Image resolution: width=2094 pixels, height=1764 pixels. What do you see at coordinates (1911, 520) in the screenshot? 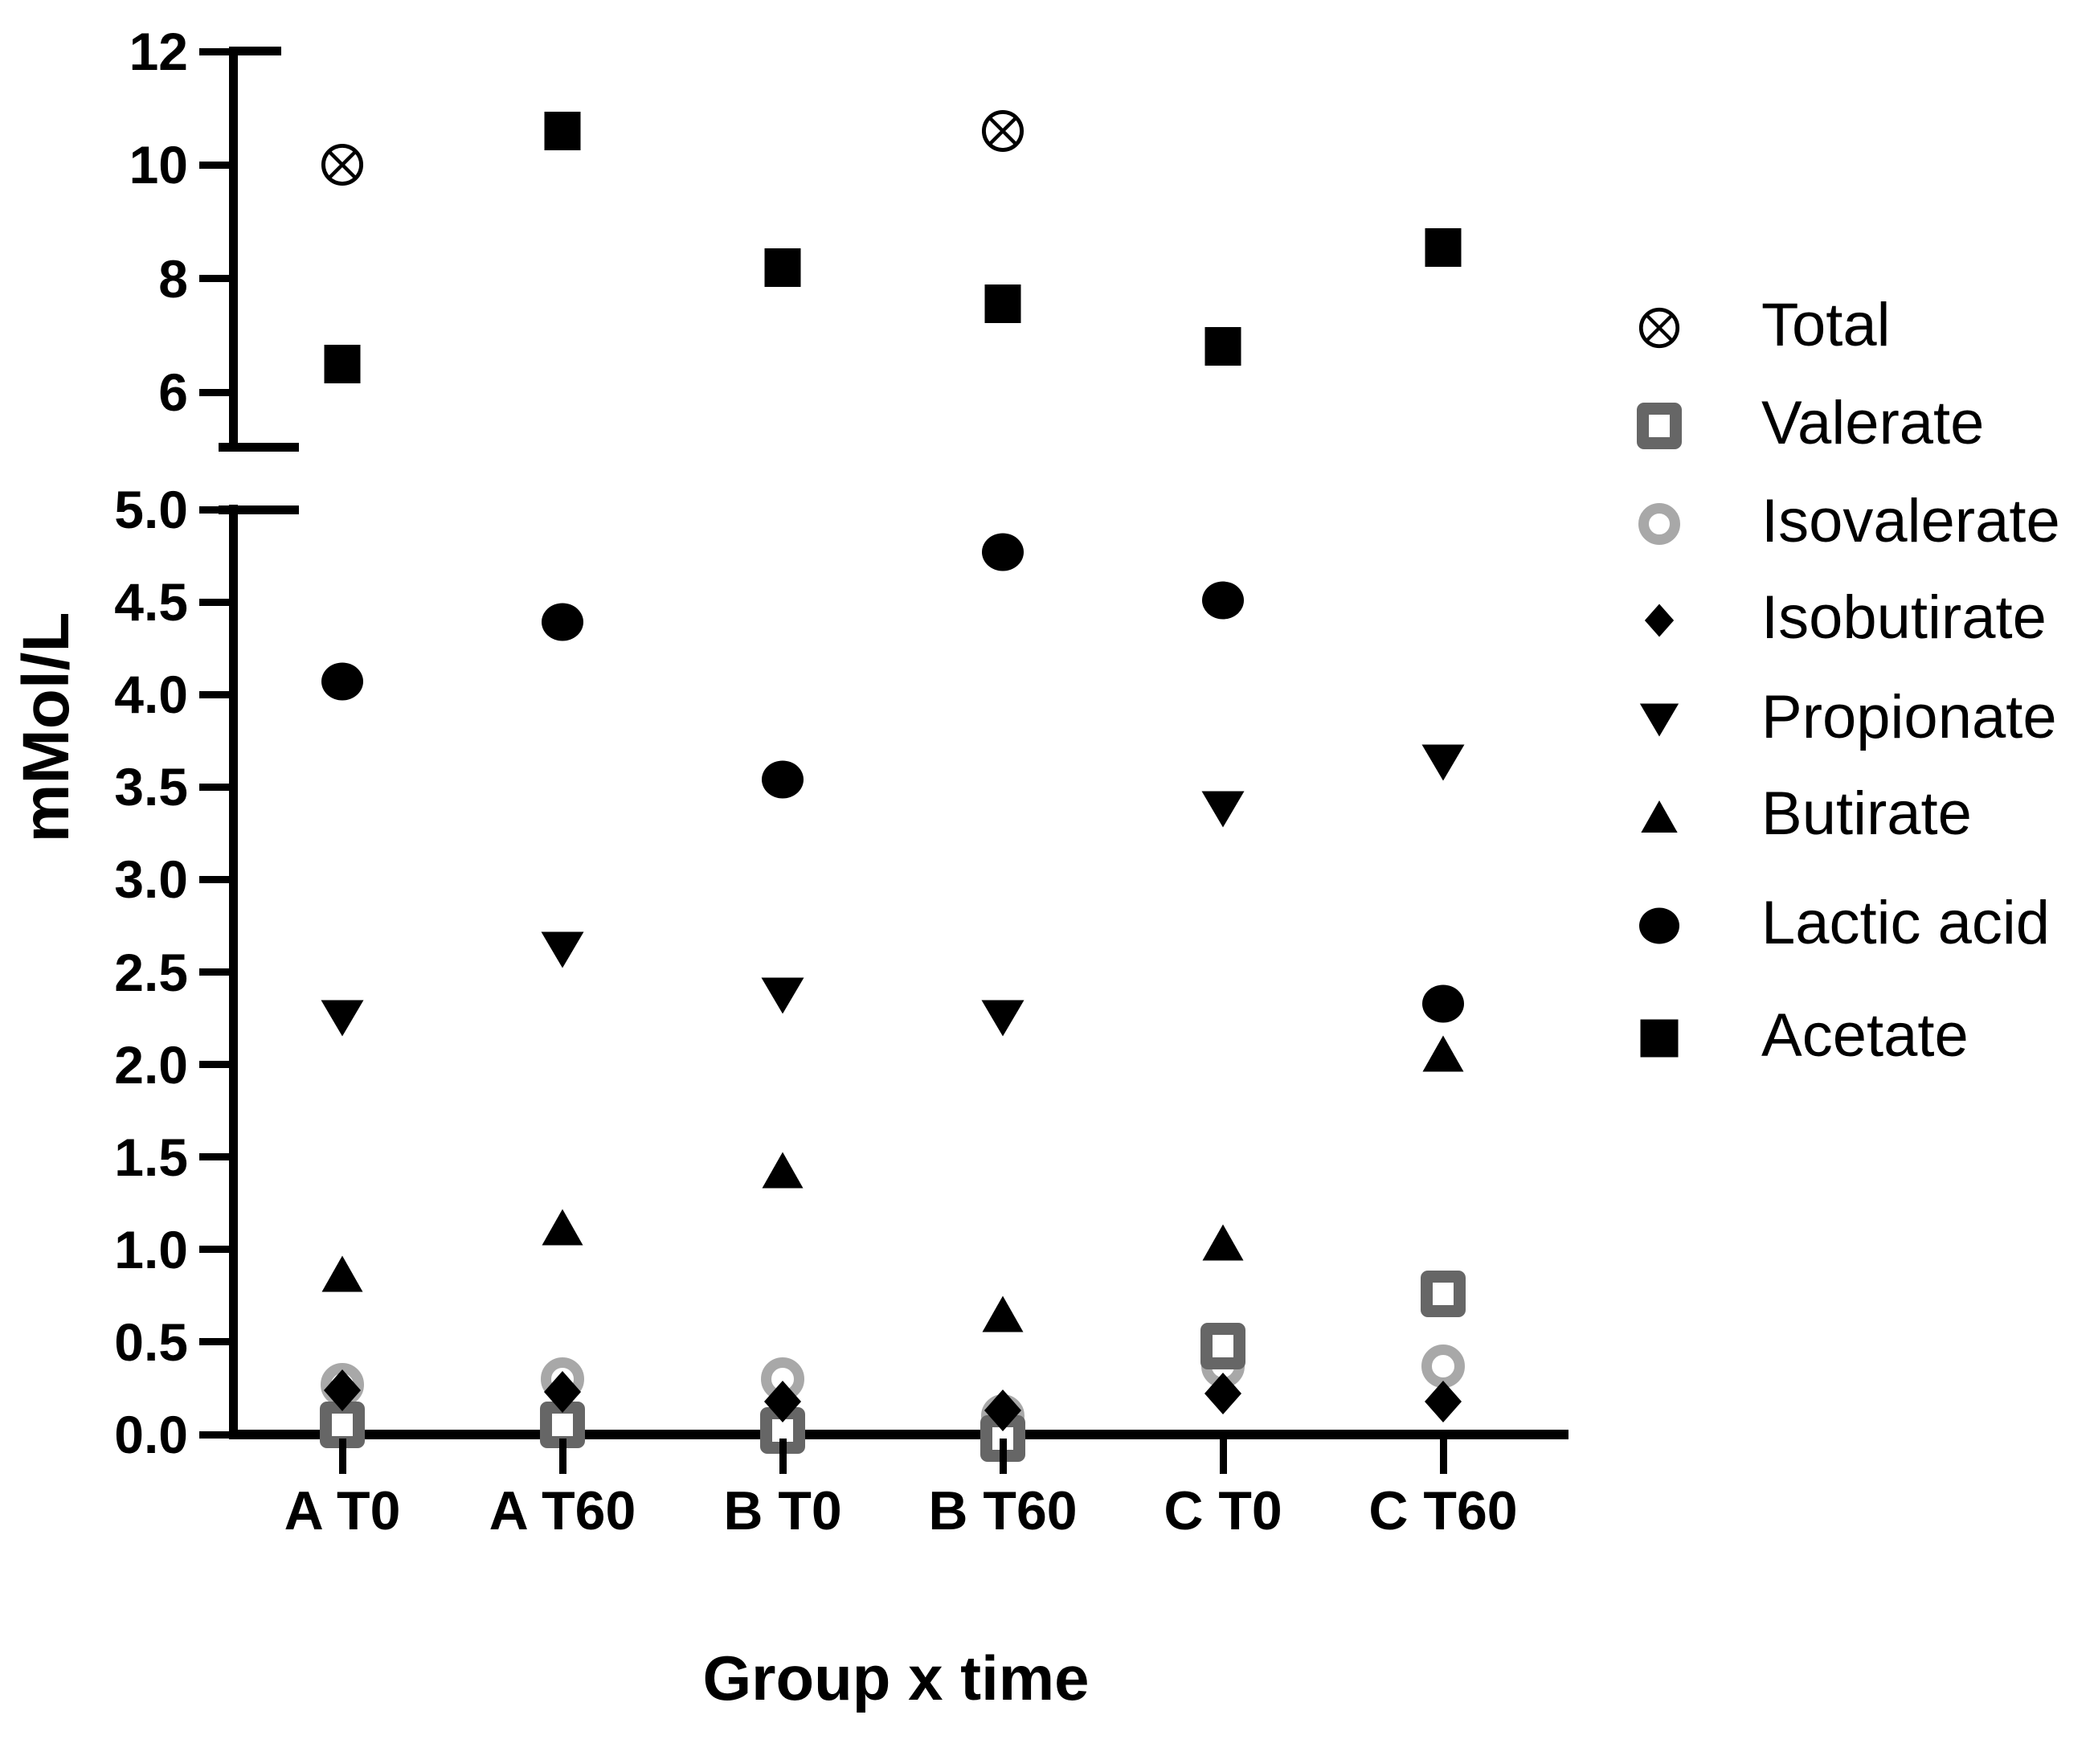
I see `legend-label-isovalerate: Isovalerate` at bounding box center [1911, 520].